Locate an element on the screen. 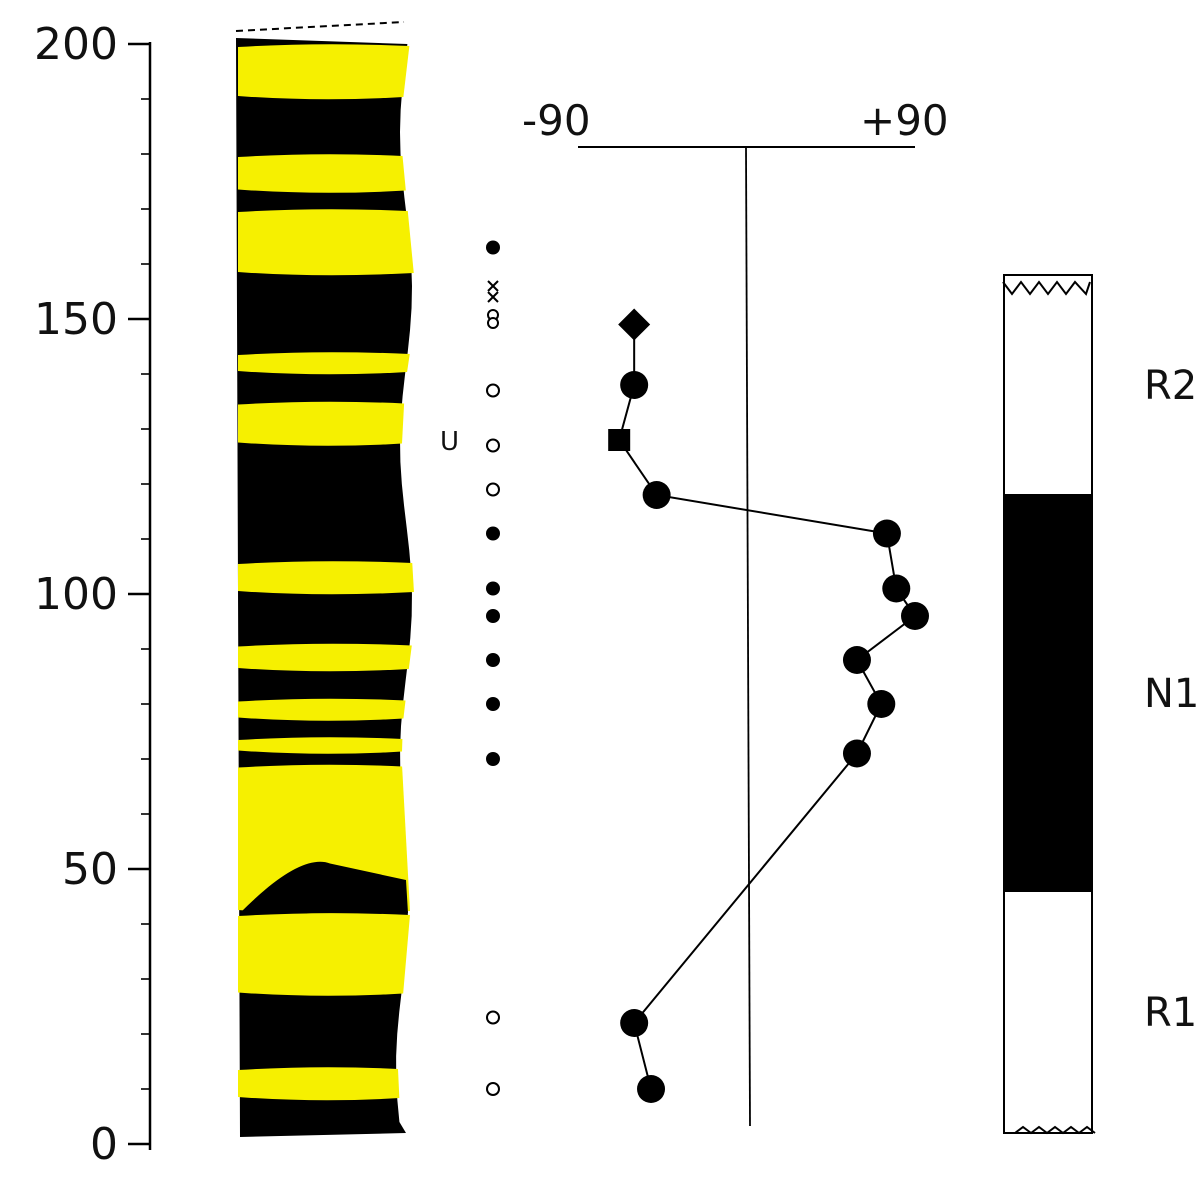 The width and height of the screenshot is (1201, 1177). unconformity-label: U is located at coordinates (449, 442).